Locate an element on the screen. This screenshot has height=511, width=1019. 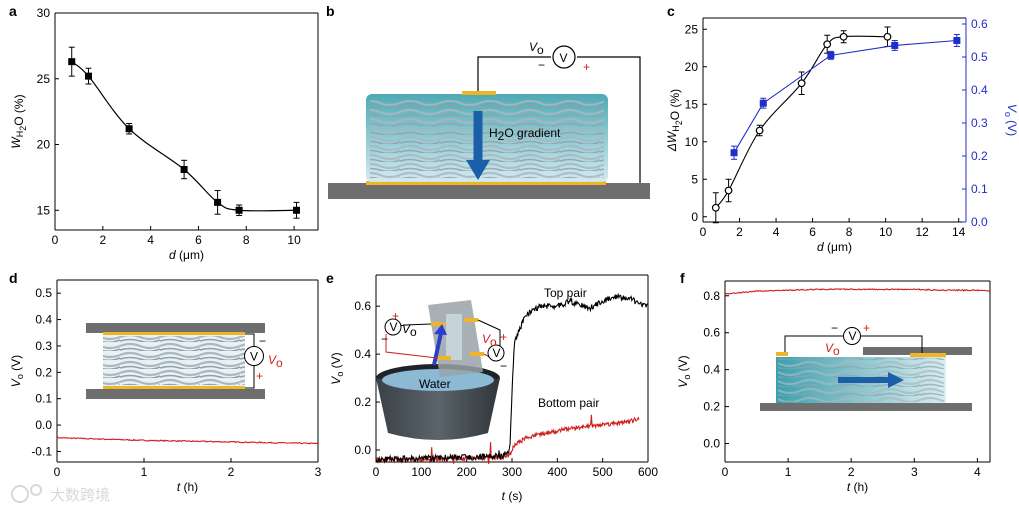
vo-left-label: Vo is located at coordinates (409, 330).